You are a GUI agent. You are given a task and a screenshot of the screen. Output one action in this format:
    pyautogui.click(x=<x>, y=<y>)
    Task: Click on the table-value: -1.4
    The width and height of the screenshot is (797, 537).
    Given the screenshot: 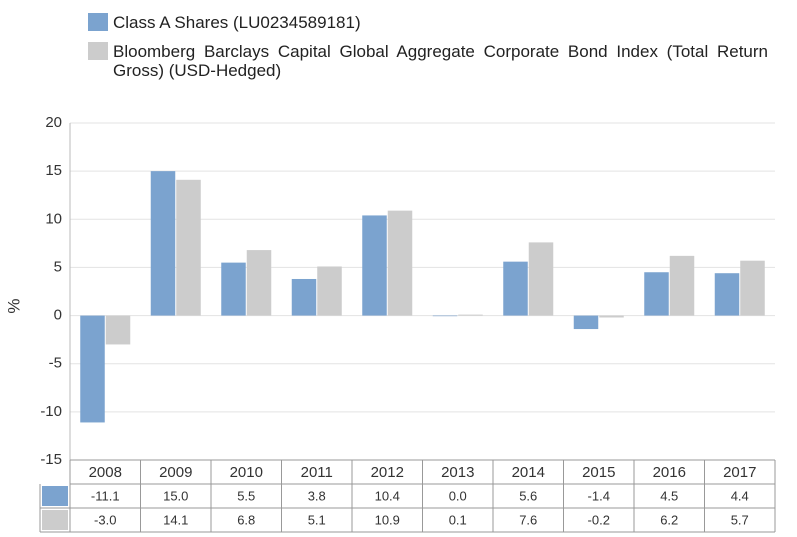 What is the action you would take?
    pyautogui.click(x=599, y=495)
    